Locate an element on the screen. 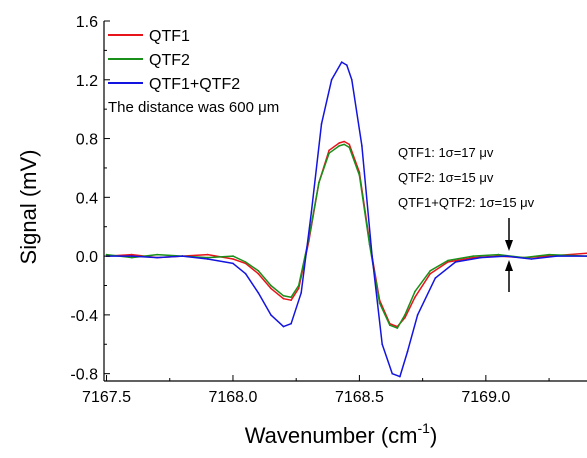  x-tick-label: 7167.5 is located at coordinates (106, 397).